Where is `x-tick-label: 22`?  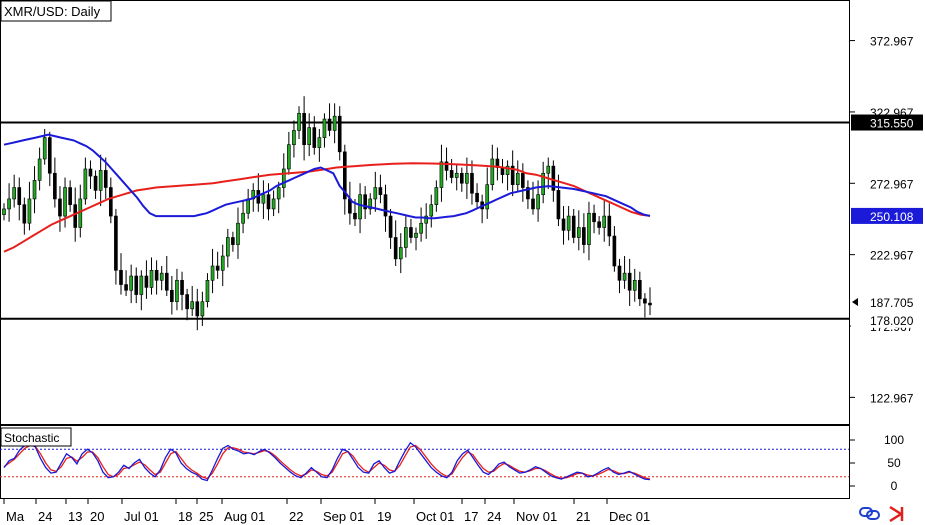 x-tick-label: 22 is located at coordinates (296, 516).